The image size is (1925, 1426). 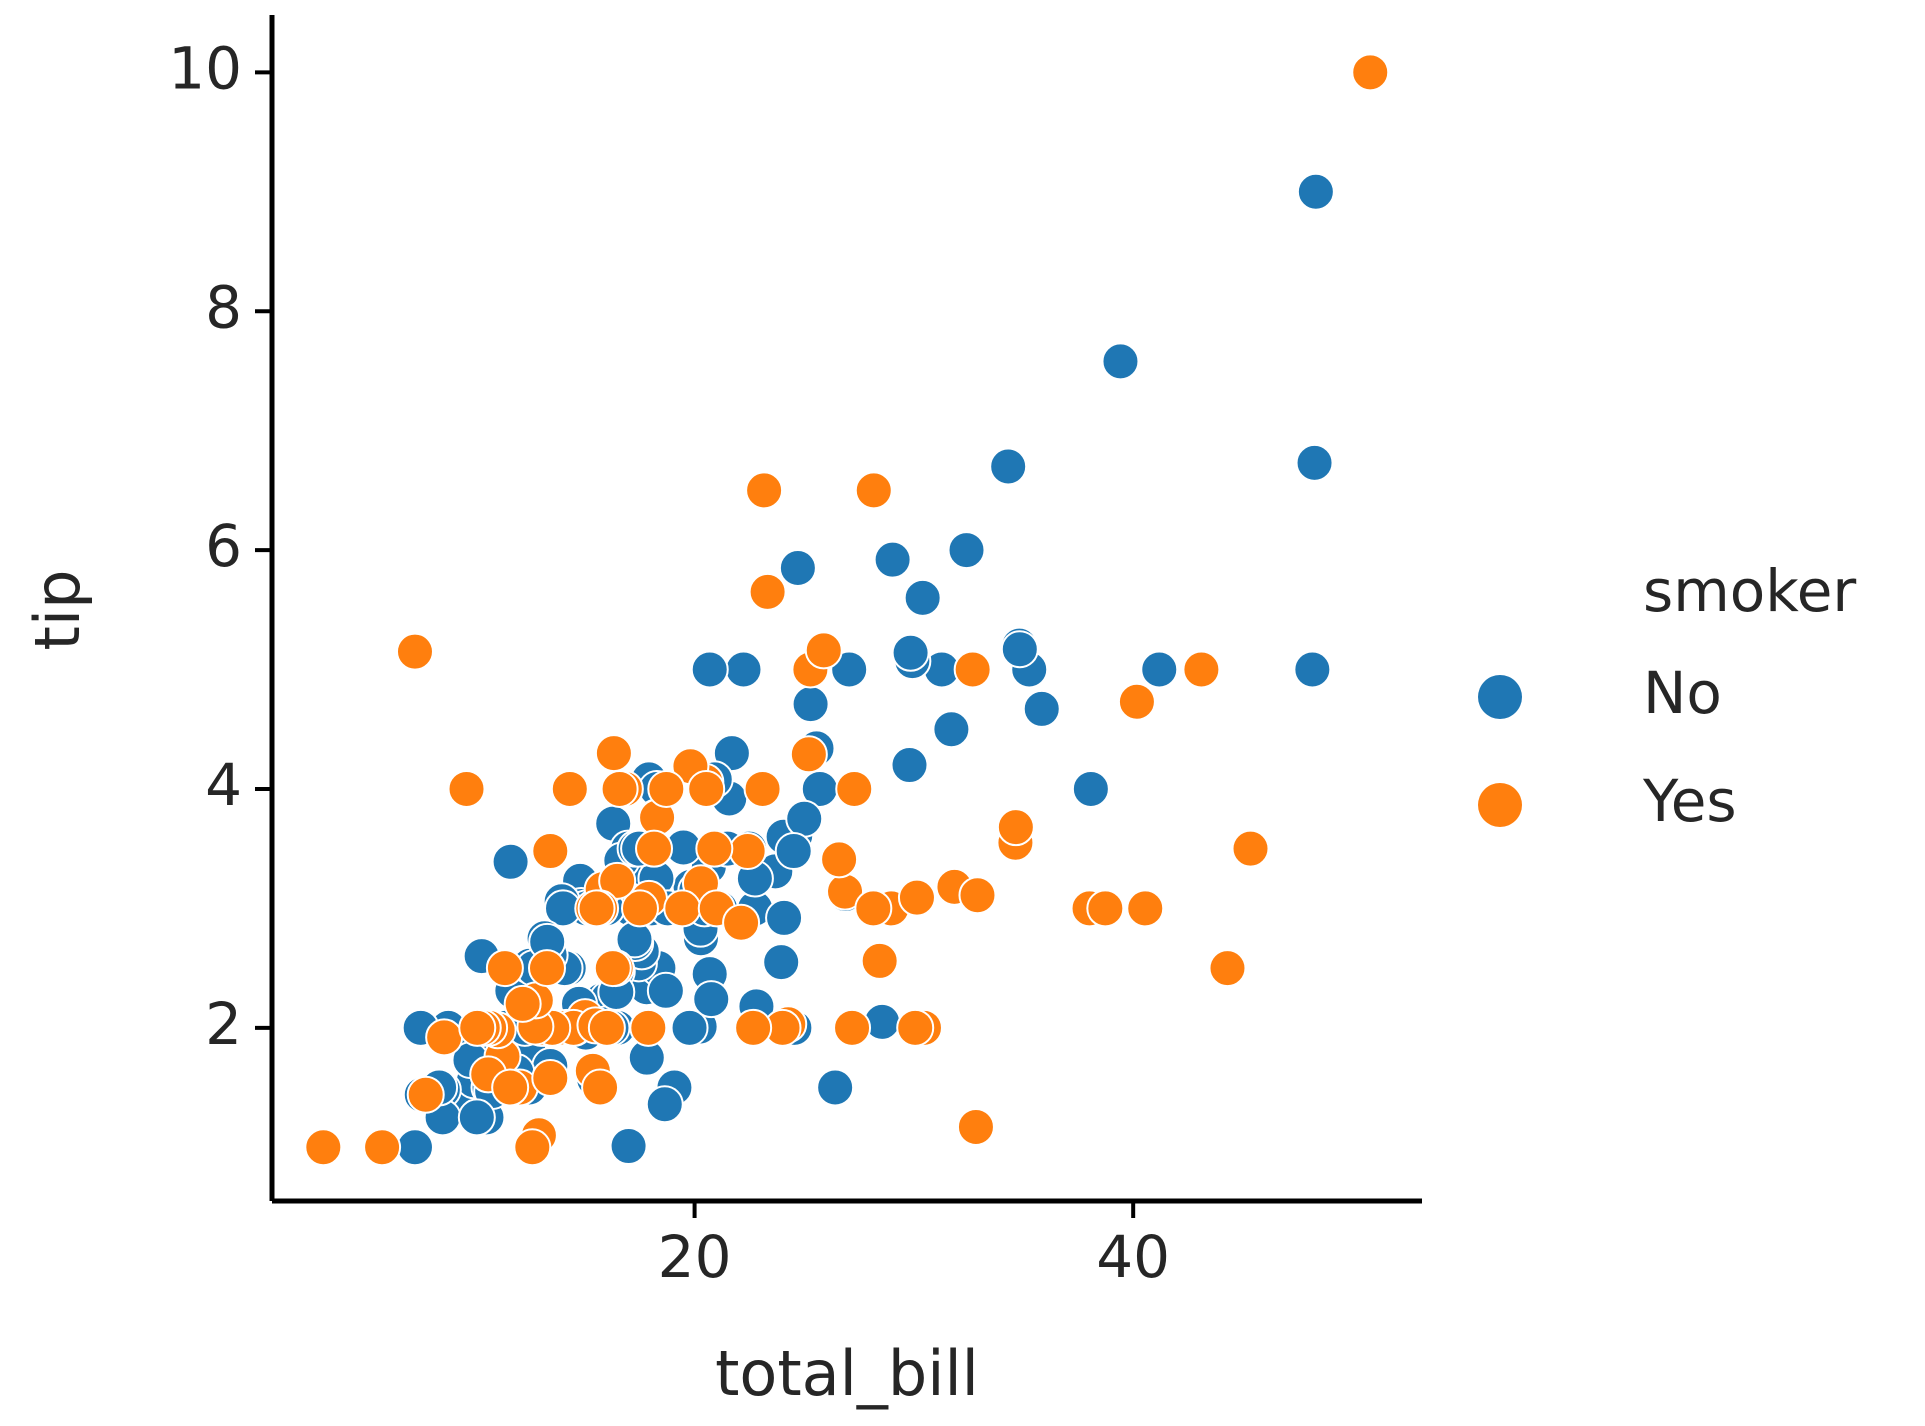 What do you see at coordinates (223, 546) in the screenshot?
I see `y-tick-label: 6` at bounding box center [223, 546].